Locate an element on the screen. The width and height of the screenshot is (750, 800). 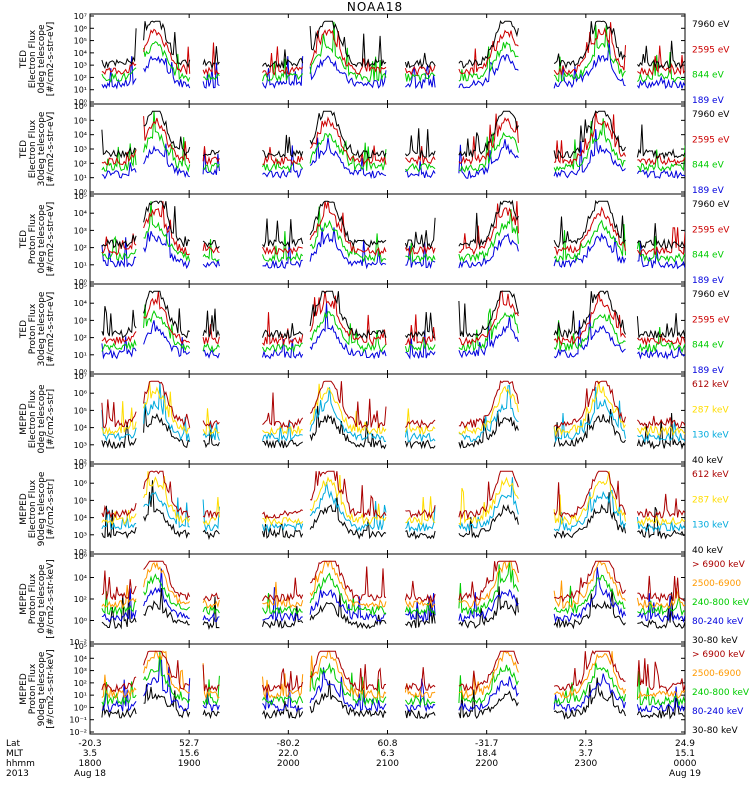
x-axis-value: 15.6 is located at coordinates (189, 754).